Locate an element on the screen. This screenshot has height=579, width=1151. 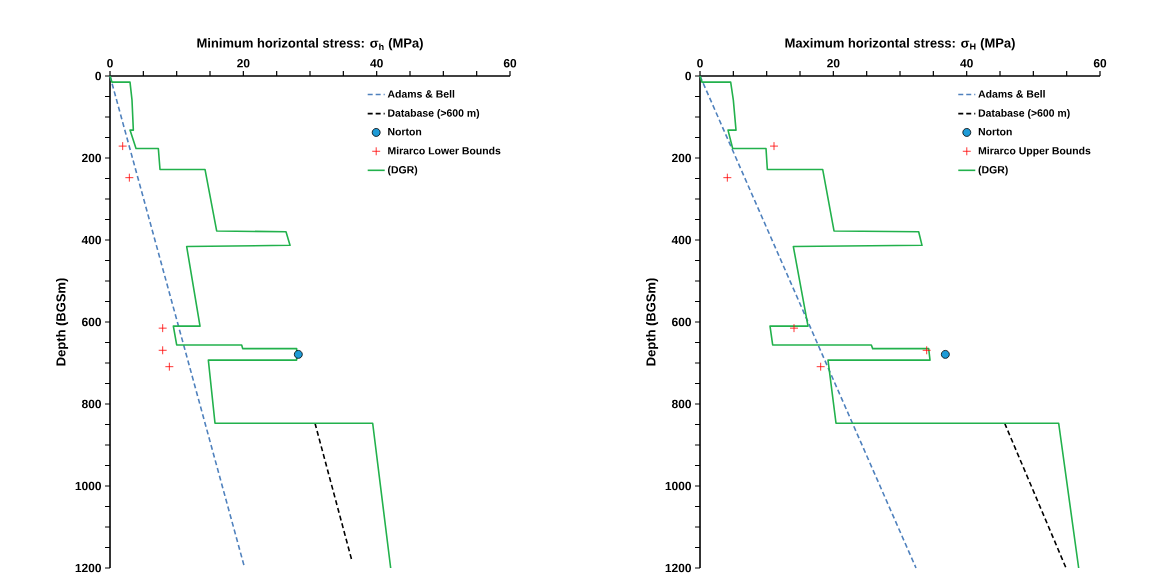
x-axis-title: Minimum horizontal stress: σ$_{h}$ (MPa) is located at coordinates (310, 44).